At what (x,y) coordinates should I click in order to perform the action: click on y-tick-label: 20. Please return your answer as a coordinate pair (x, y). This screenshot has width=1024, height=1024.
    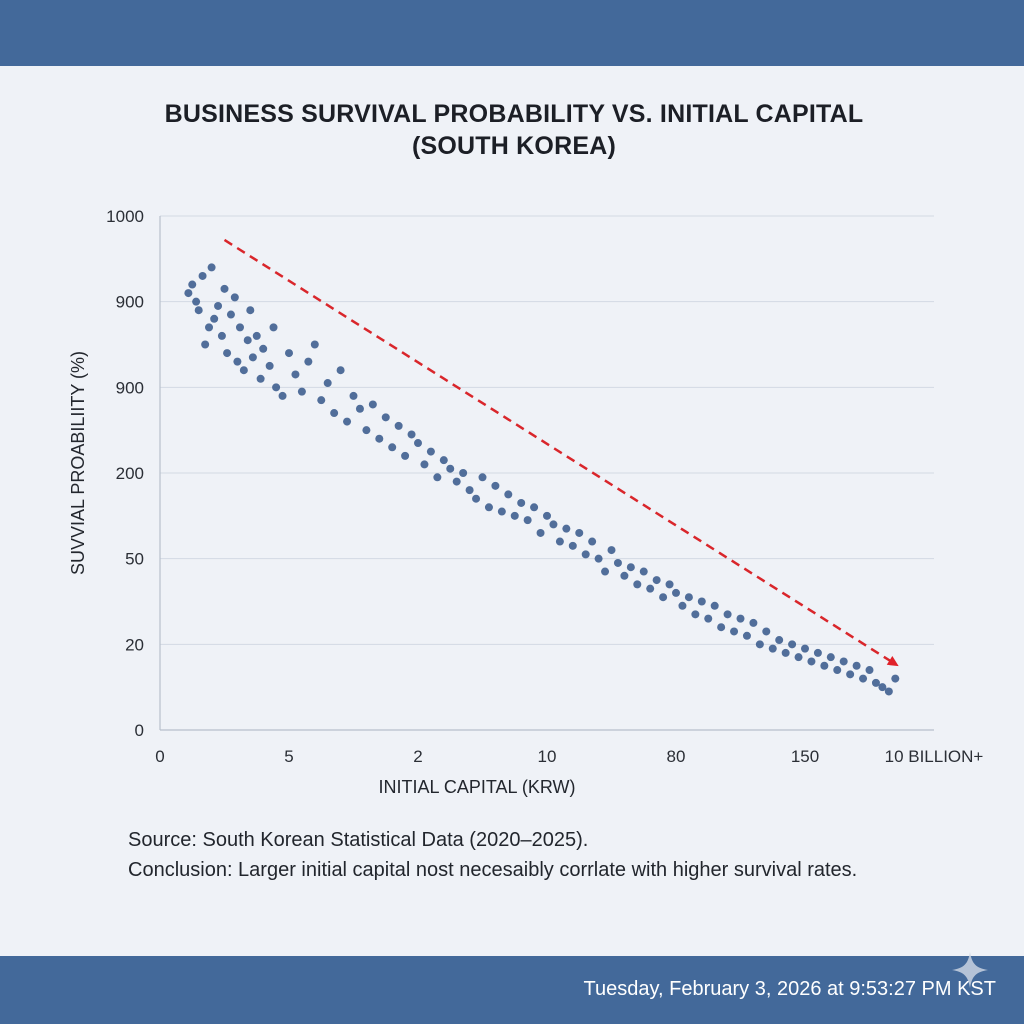
    Looking at the image, I should click on (134, 644).